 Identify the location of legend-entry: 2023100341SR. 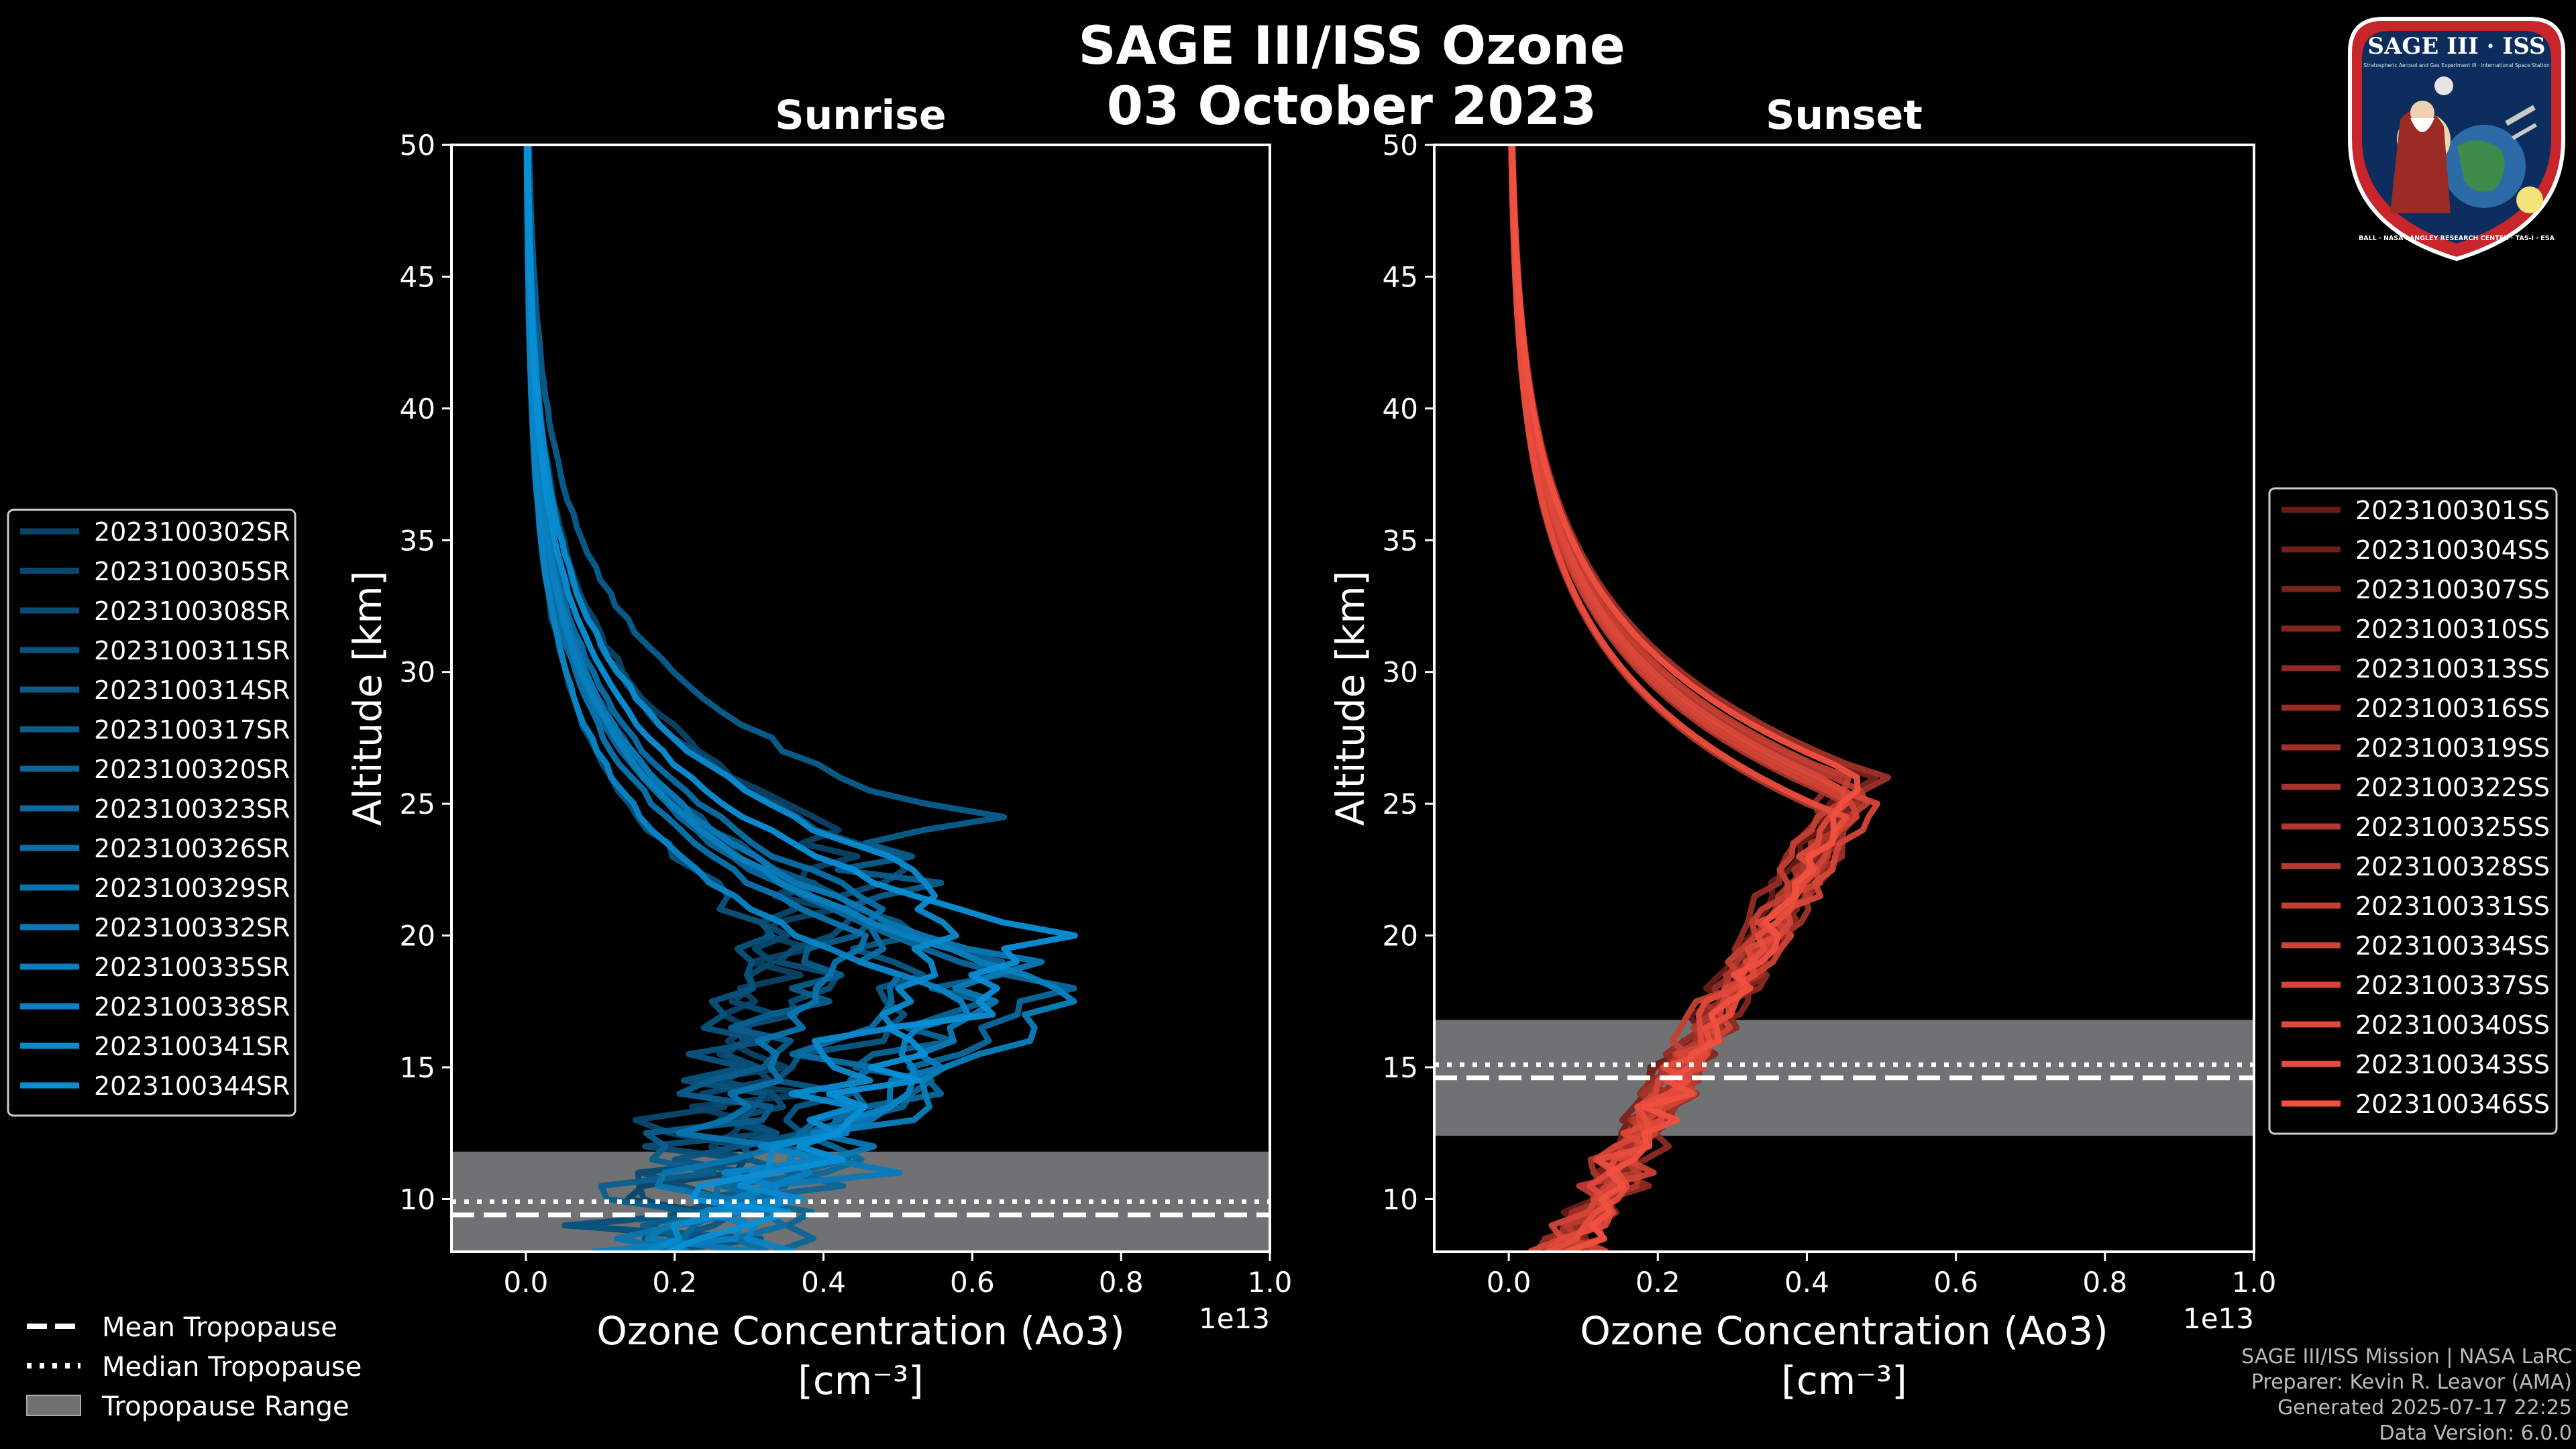
(192, 1046).